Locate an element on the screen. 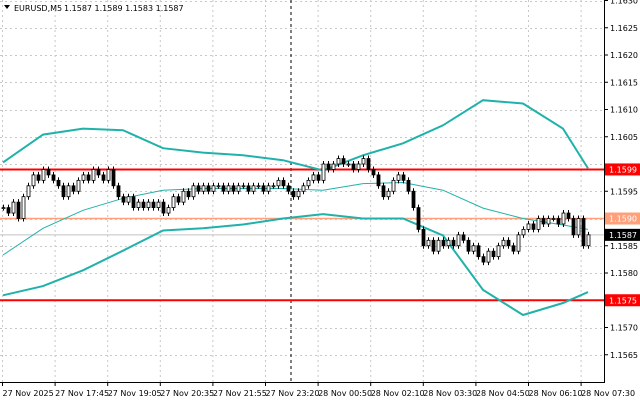  level-label: 1.1575 is located at coordinates (623, 300).